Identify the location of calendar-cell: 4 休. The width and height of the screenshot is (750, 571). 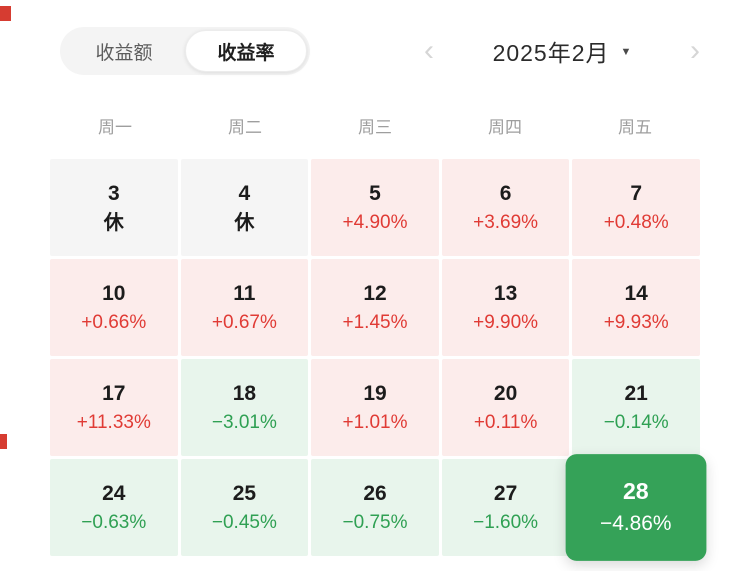
(244, 207).